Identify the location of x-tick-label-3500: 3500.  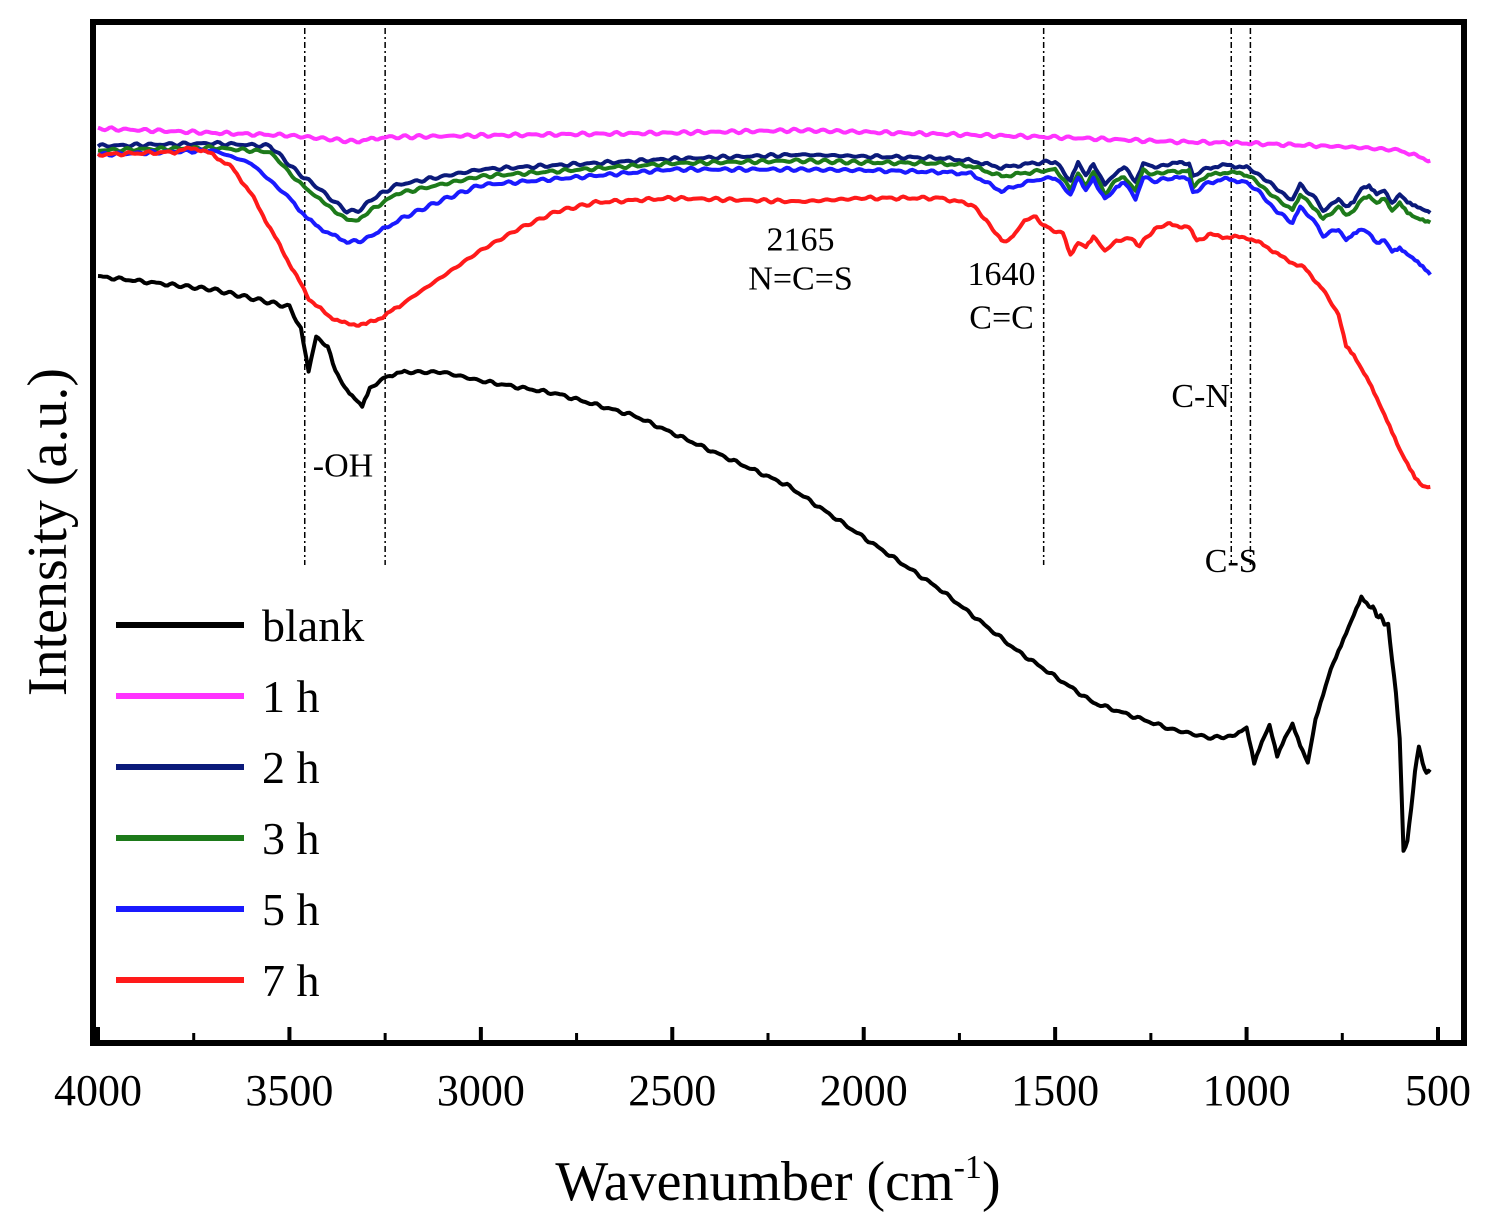
(289, 1090).